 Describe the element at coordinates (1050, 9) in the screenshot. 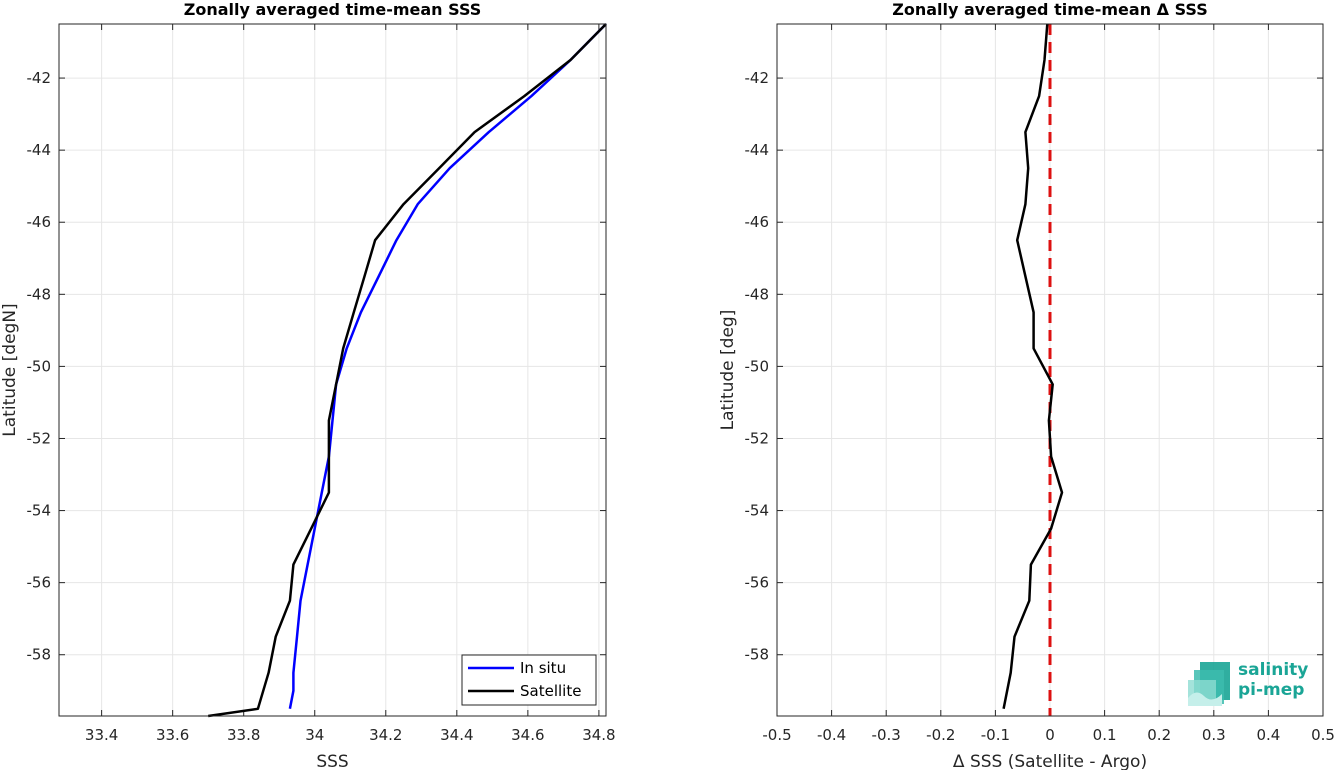

I see `chart-title: Zonally averaged time-mean Δ SSS` at that location.